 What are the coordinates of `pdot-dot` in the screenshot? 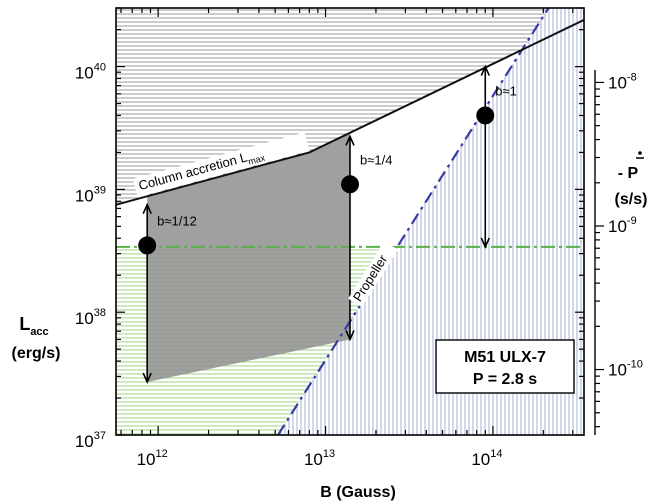 It's located at (640, 153).